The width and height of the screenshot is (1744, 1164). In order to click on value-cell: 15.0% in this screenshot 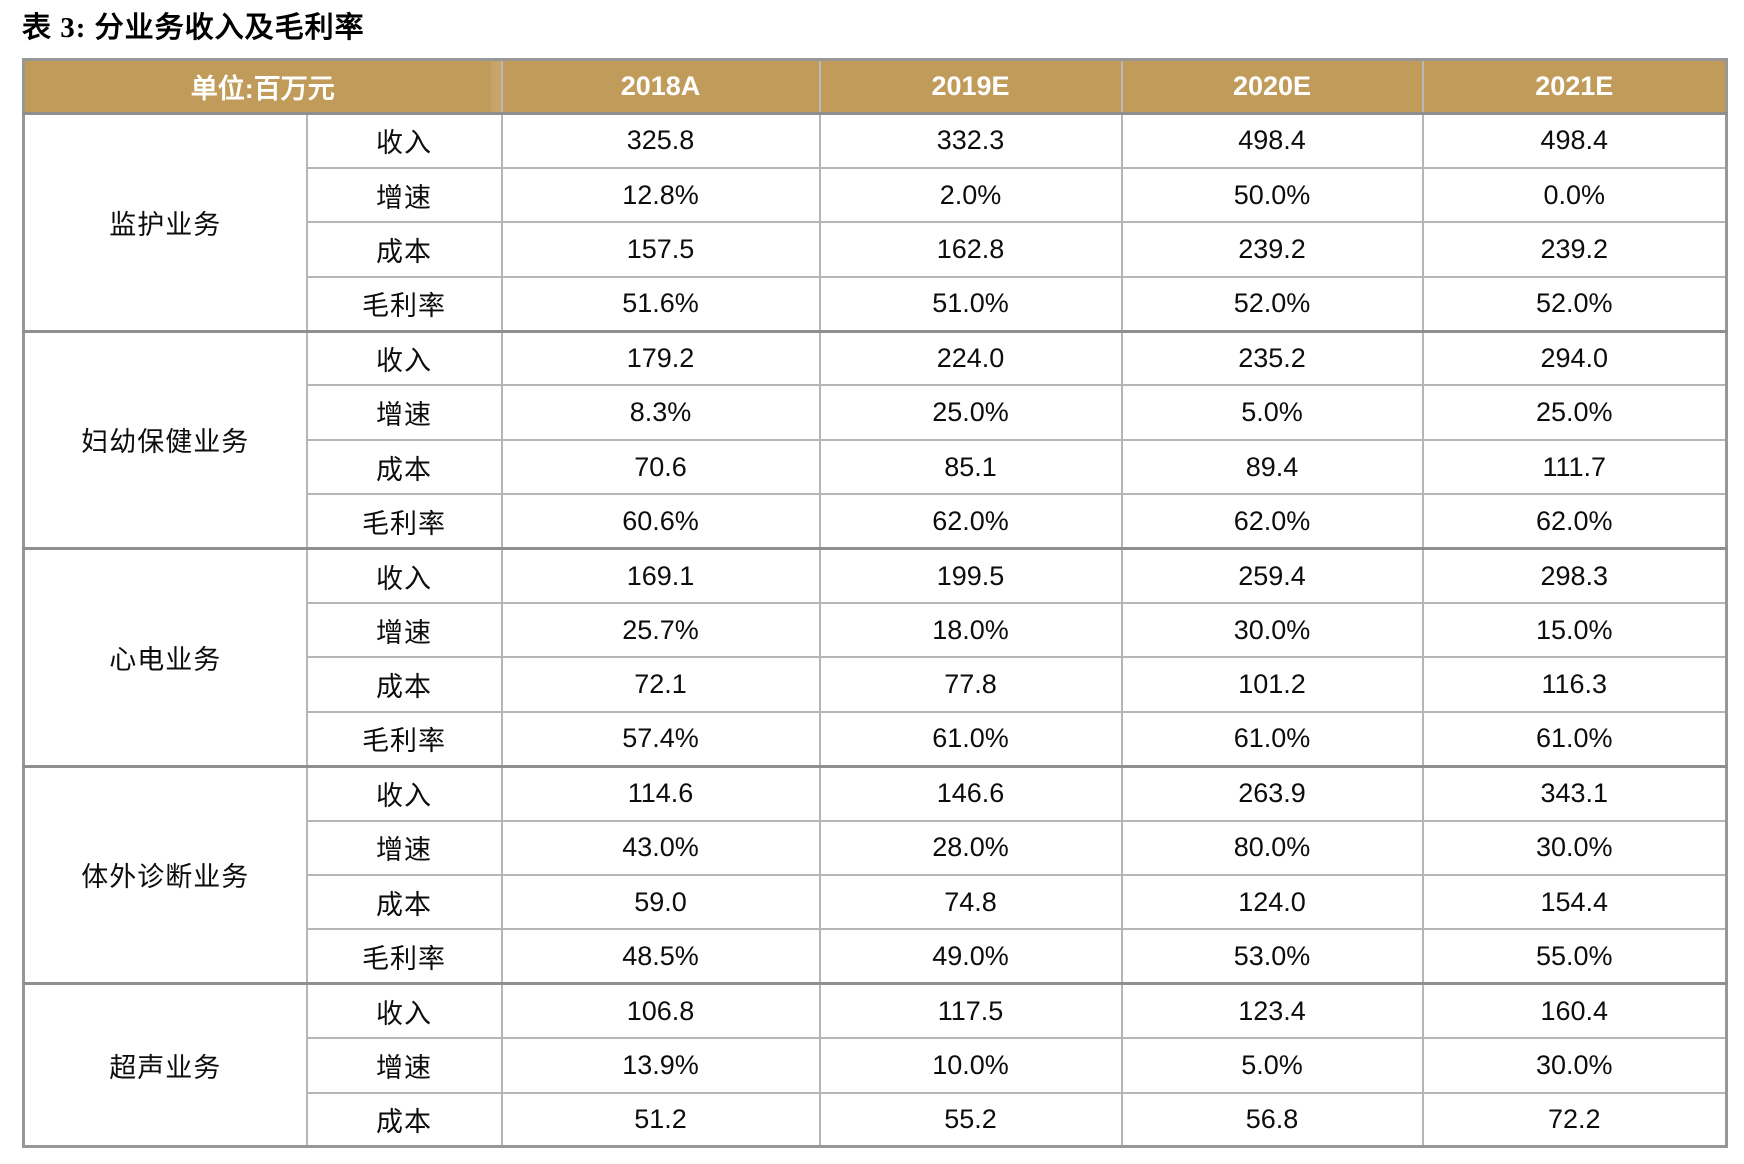, I will do `click(1574, 630)`.